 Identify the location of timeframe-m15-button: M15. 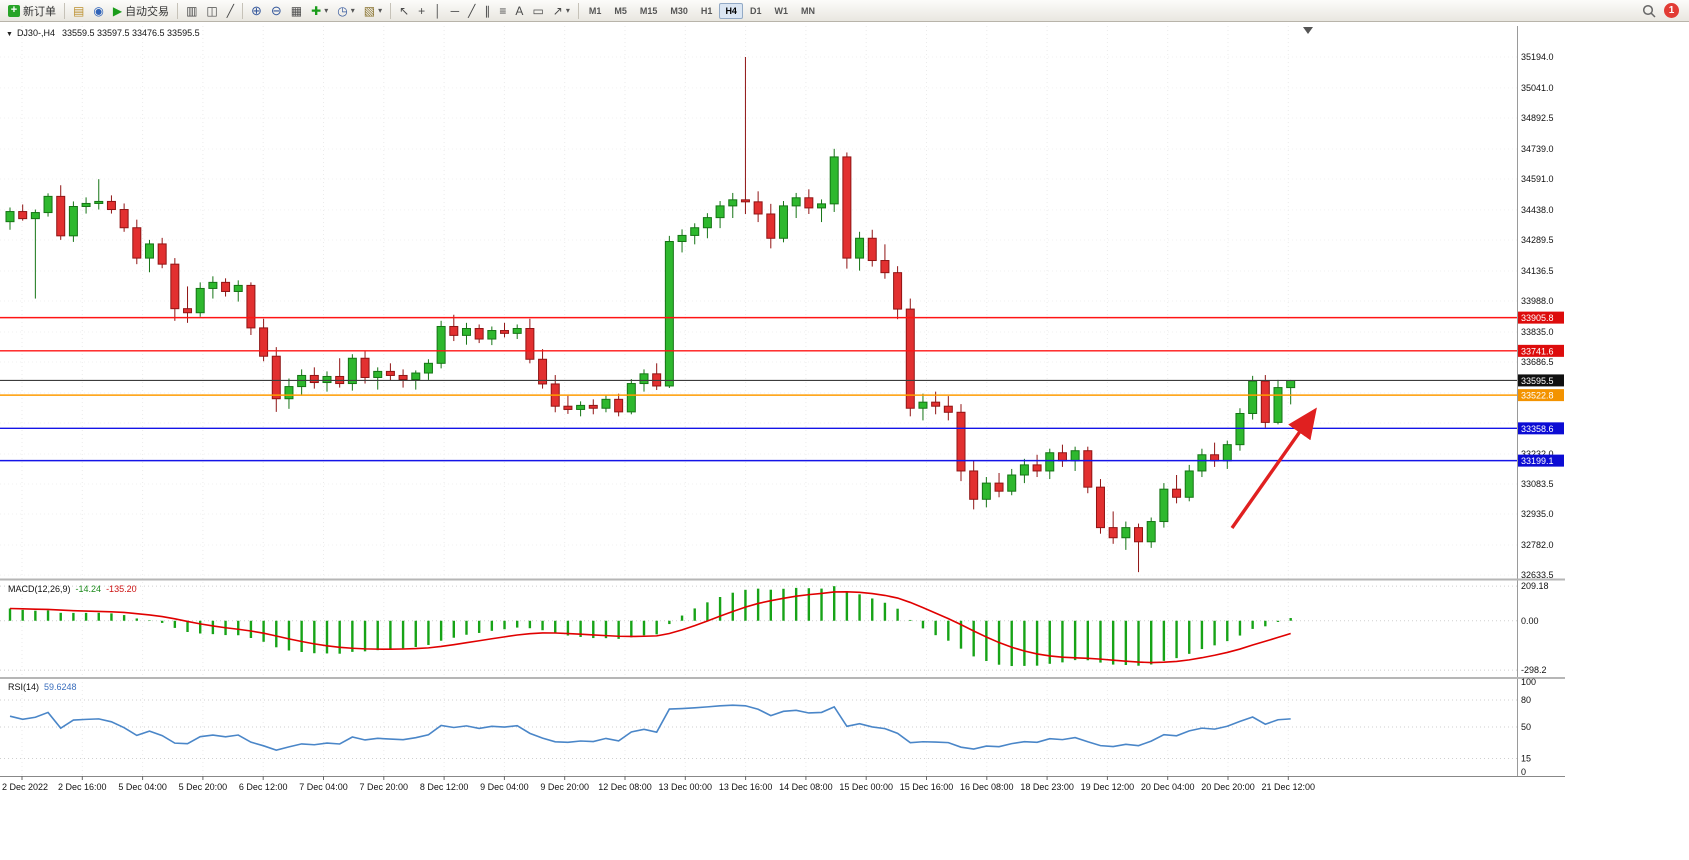
(648, 10).